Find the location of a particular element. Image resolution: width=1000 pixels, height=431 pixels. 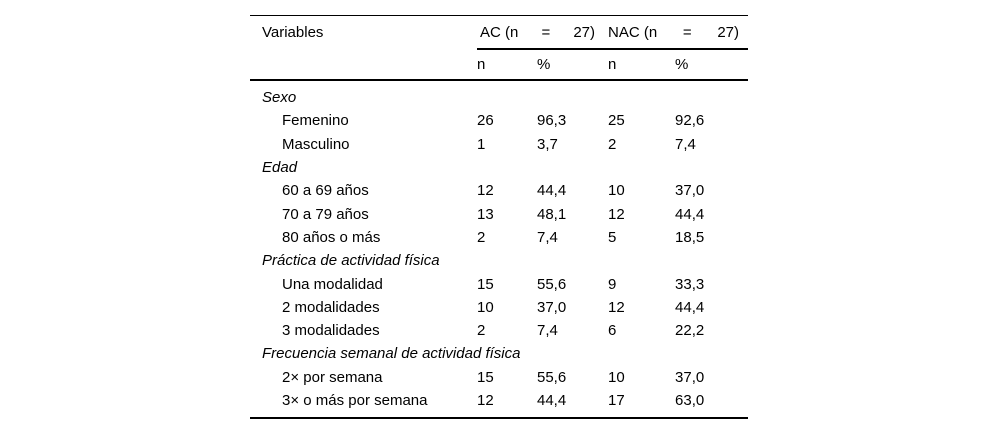

cell-nac-n: 5 is located at coordinates (612, 237).